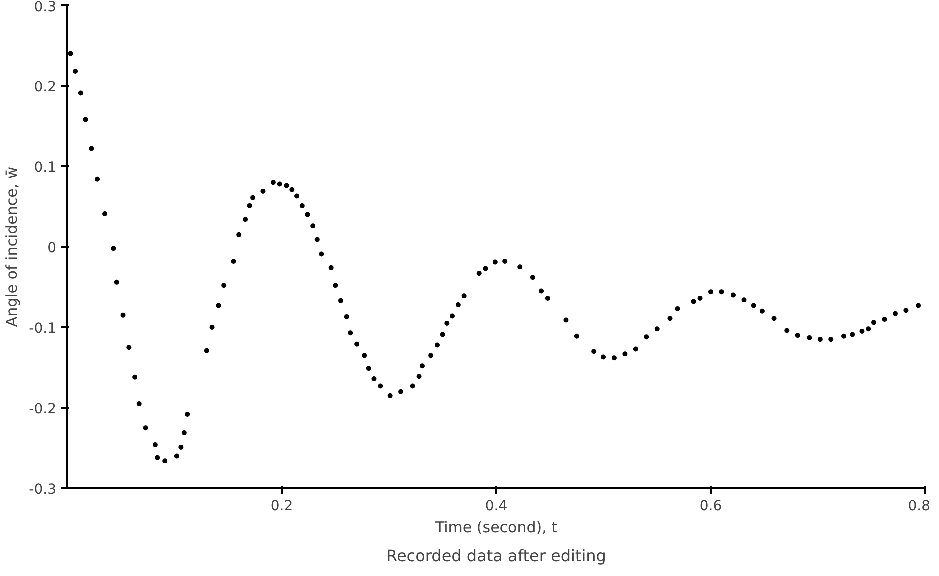 The height and width of the screenshot is (576, 939). I want to click on y-tick-label: 0.2, so click(45, 88).